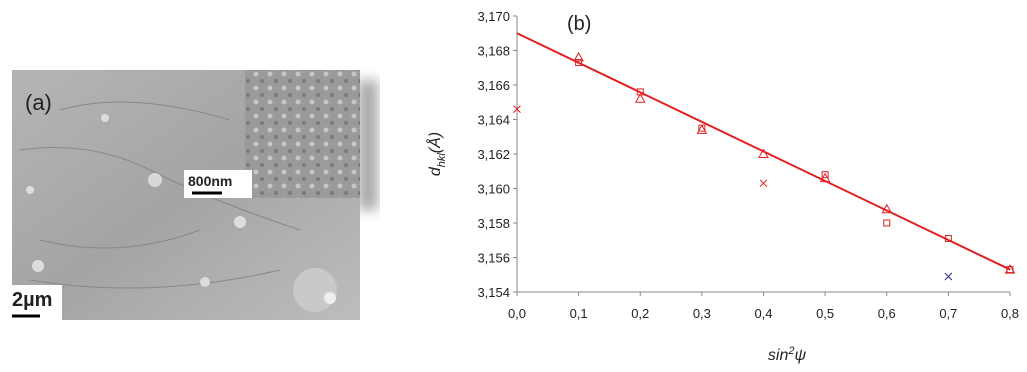 This screenshot has width=1027, height=372. Describe the element at coordinates (435, 171) in the screenshot. I see `y-label-symbol: d` at that location.